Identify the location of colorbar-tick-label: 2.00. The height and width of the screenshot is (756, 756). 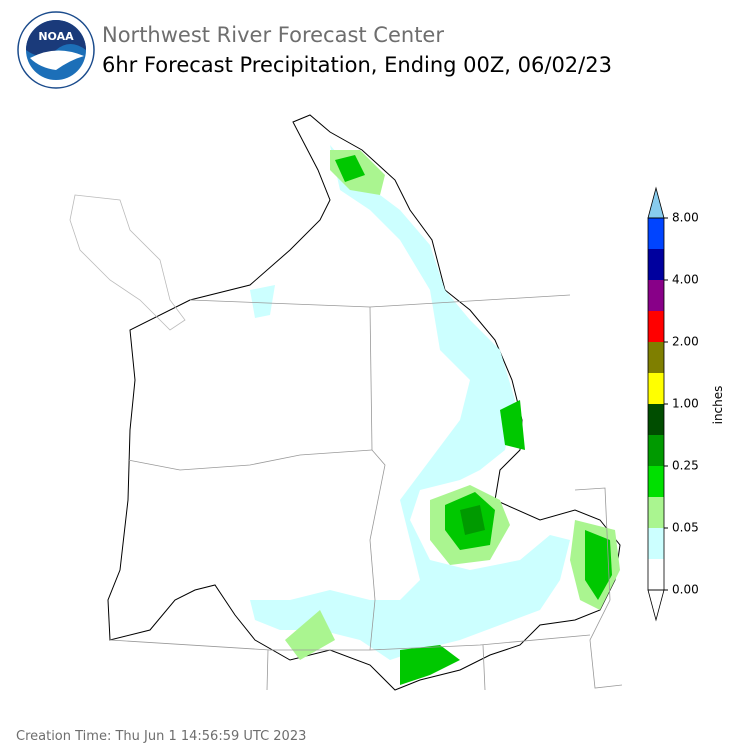
(685, 342).